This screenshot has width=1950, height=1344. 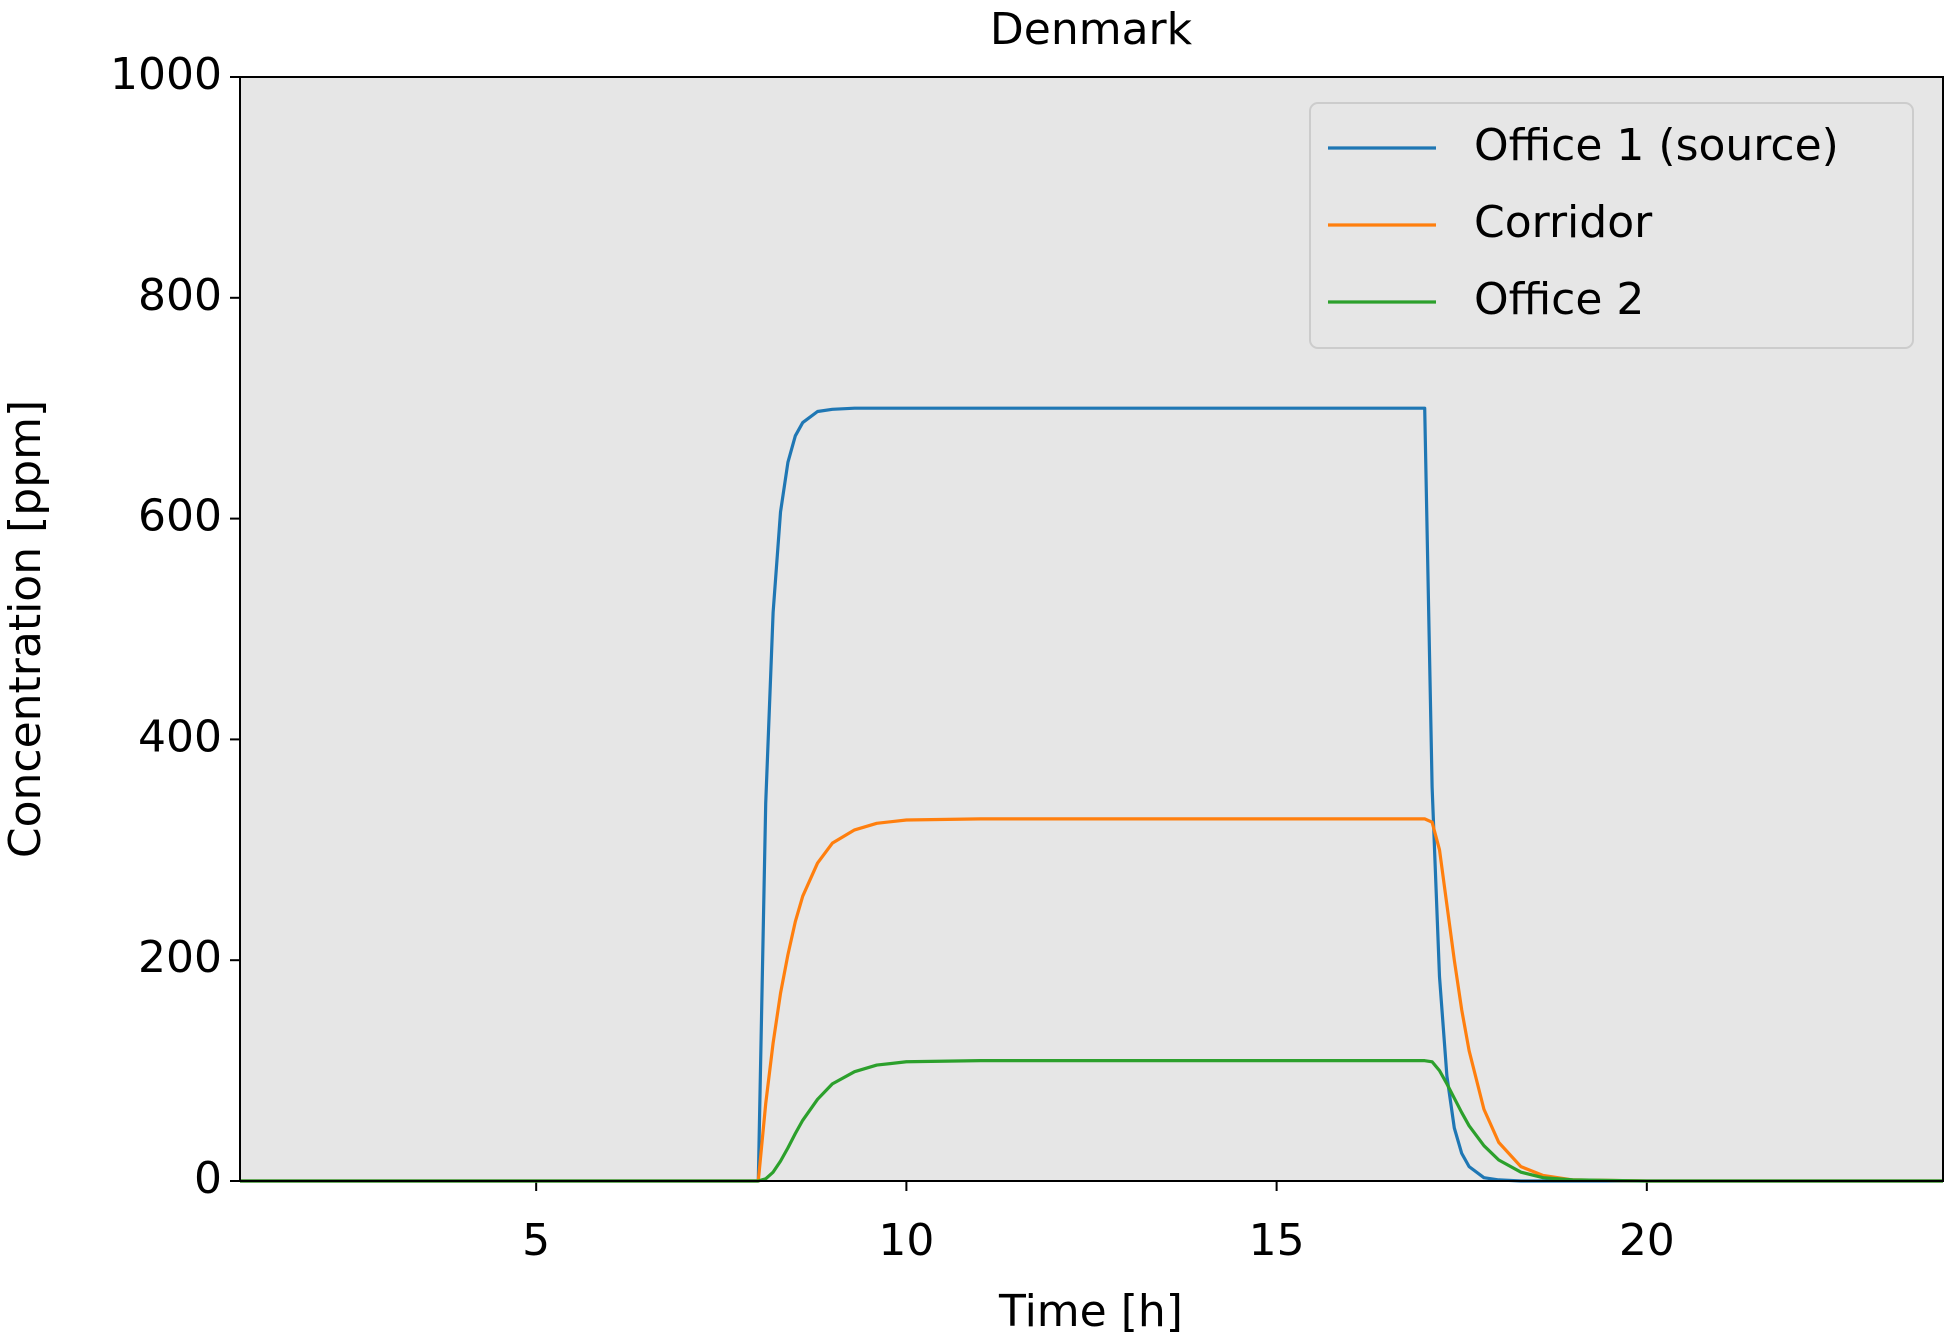 What do you see at coordinates (180, 736) in the screenshot?
I see `y-tick-label: 400` at bounding box center [180, 736].